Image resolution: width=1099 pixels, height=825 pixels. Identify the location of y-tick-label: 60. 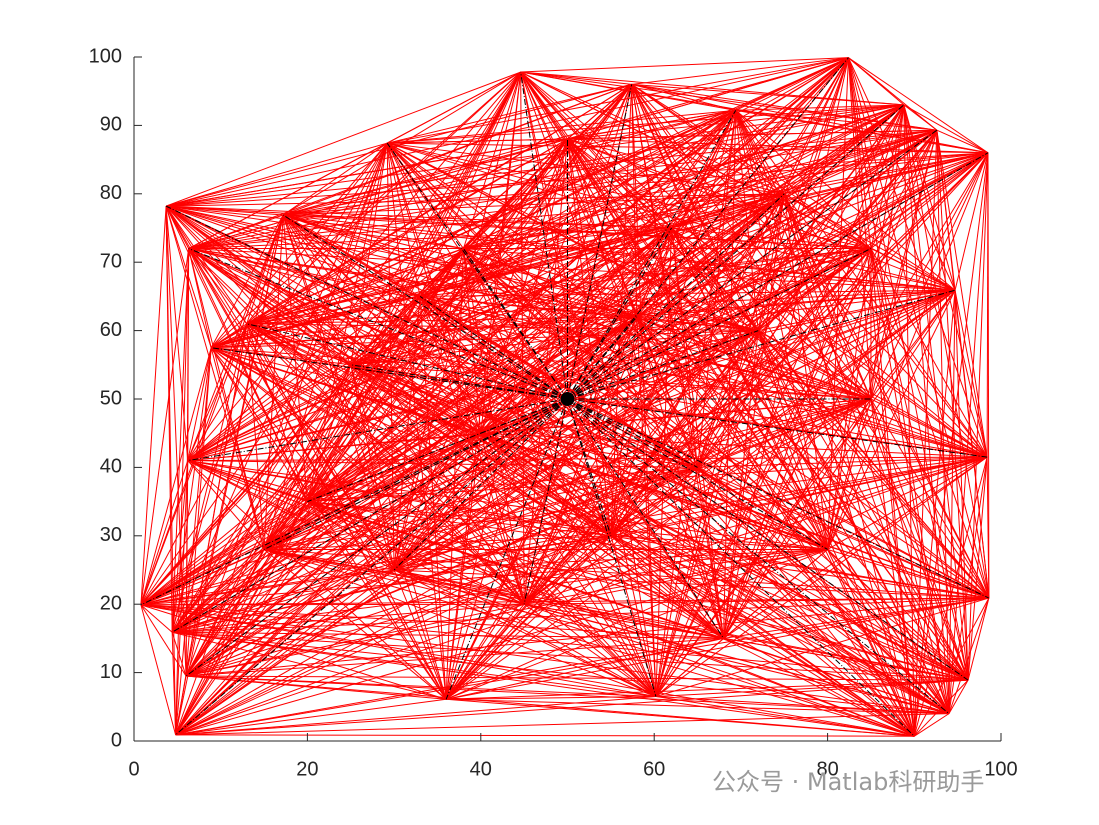
(111, 330).